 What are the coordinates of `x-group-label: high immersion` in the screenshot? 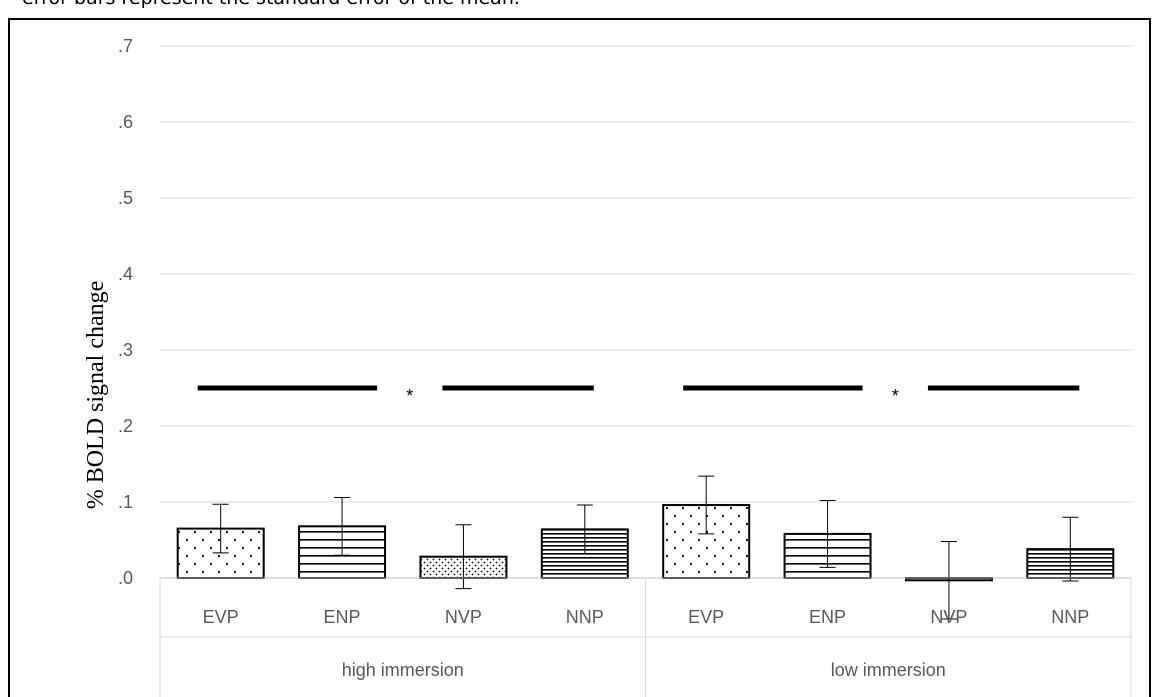 It's located at (403, 670).